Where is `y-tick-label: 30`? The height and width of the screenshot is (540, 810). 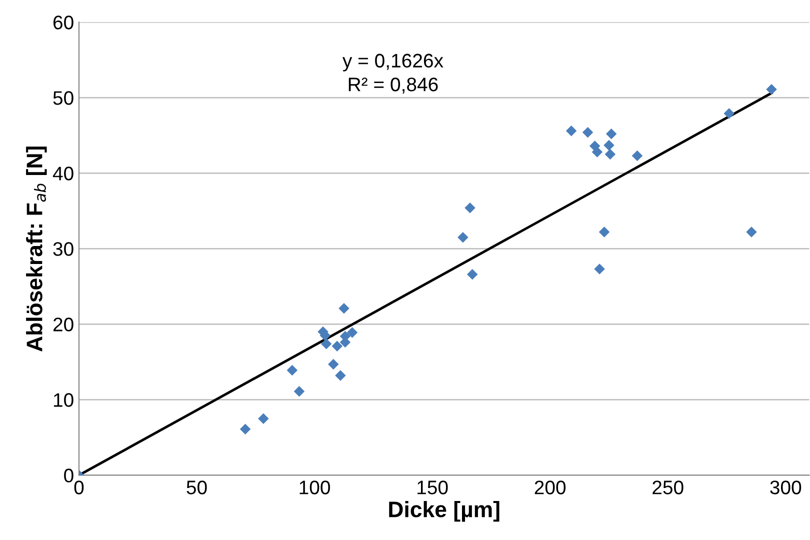 y-tick-label: 30 is located at coordinates (63, 249).